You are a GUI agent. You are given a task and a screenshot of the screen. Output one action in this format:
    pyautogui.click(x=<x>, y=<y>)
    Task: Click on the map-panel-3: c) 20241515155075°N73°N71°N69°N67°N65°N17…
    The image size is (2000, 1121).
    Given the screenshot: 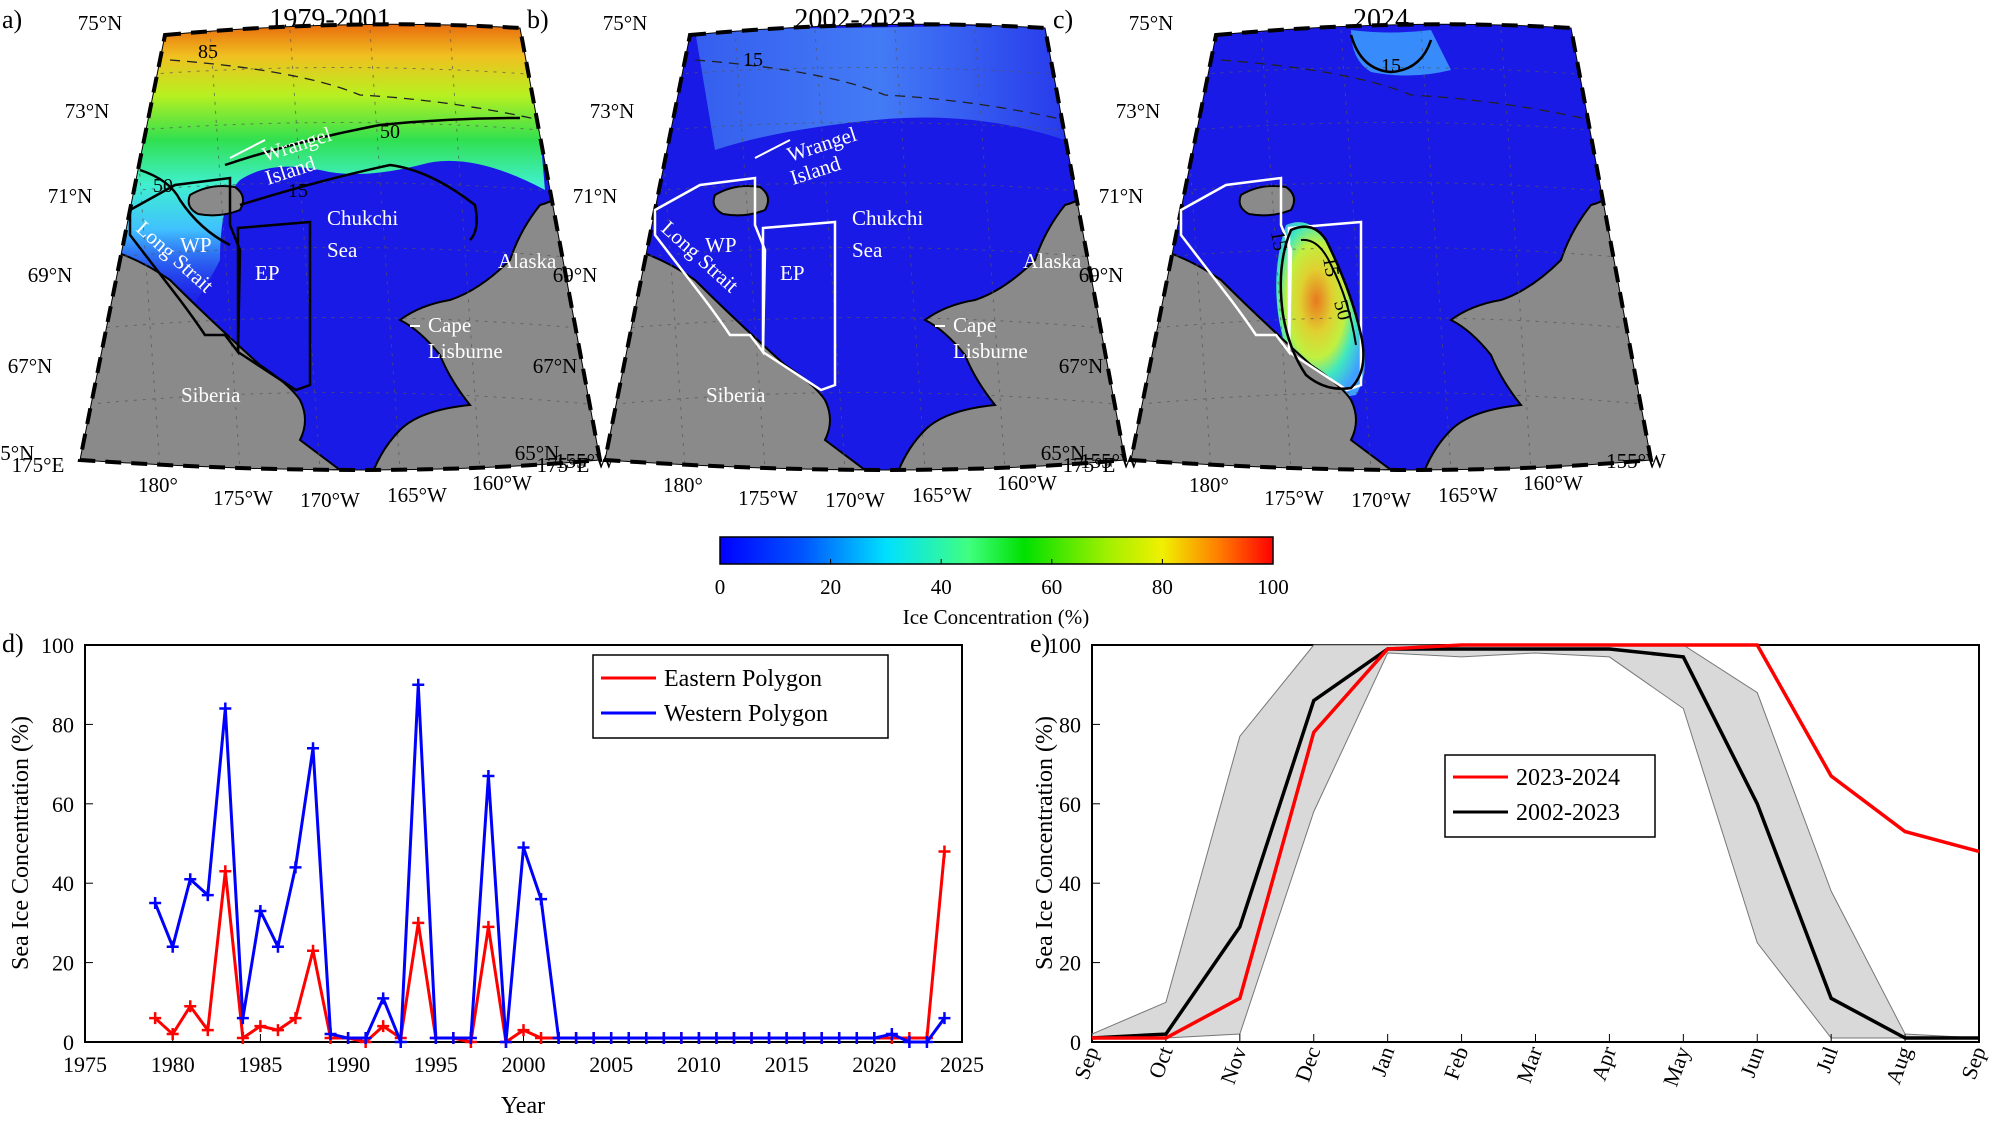 What is the action you would take?
    pyautogui.click(x=1353, y=258)
    